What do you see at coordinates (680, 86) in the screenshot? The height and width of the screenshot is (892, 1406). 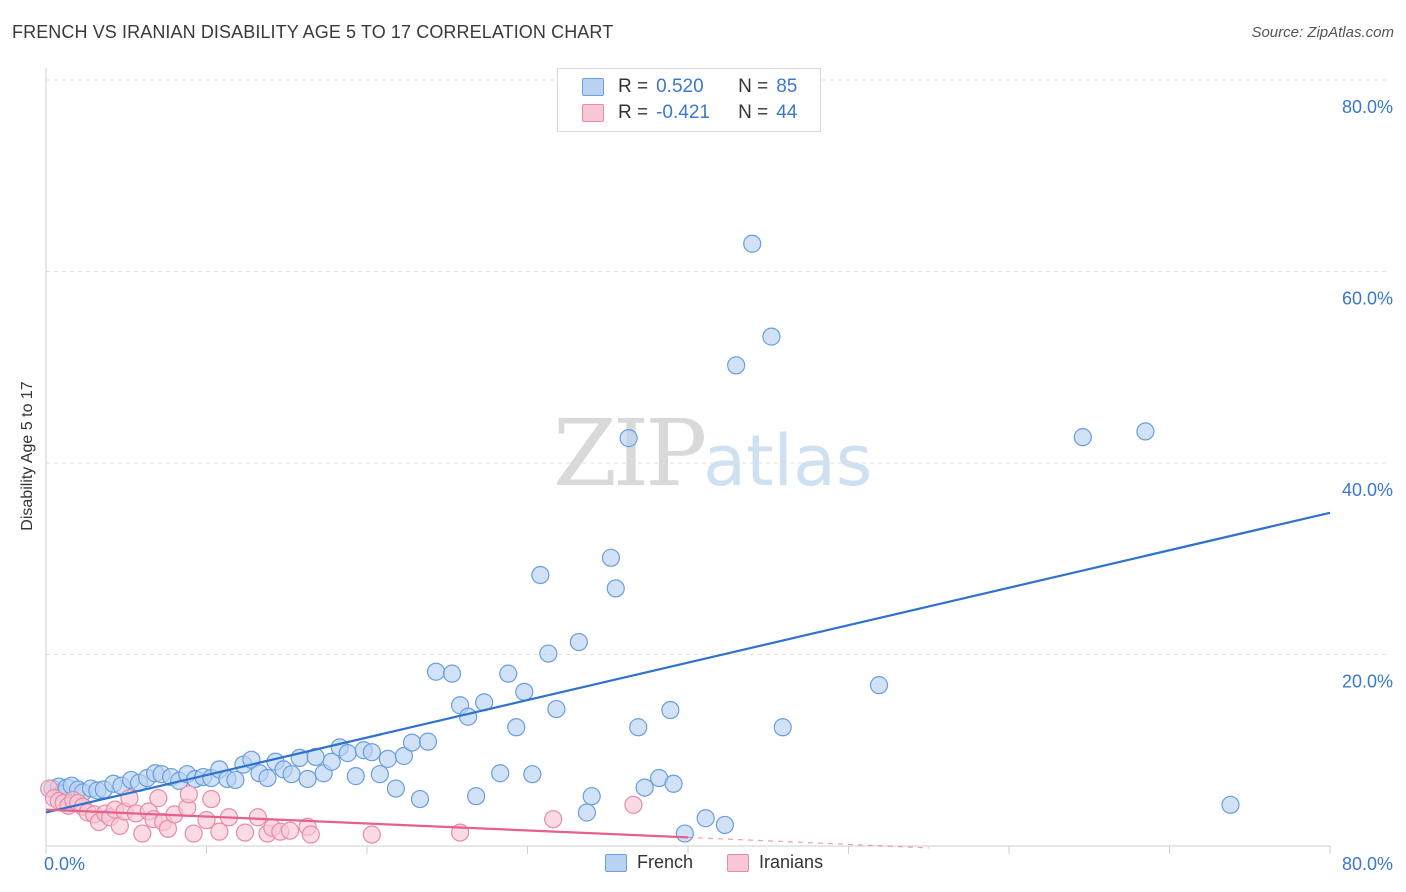 I see `legend-r-value: 0.520` at bounding box center [680, 86].